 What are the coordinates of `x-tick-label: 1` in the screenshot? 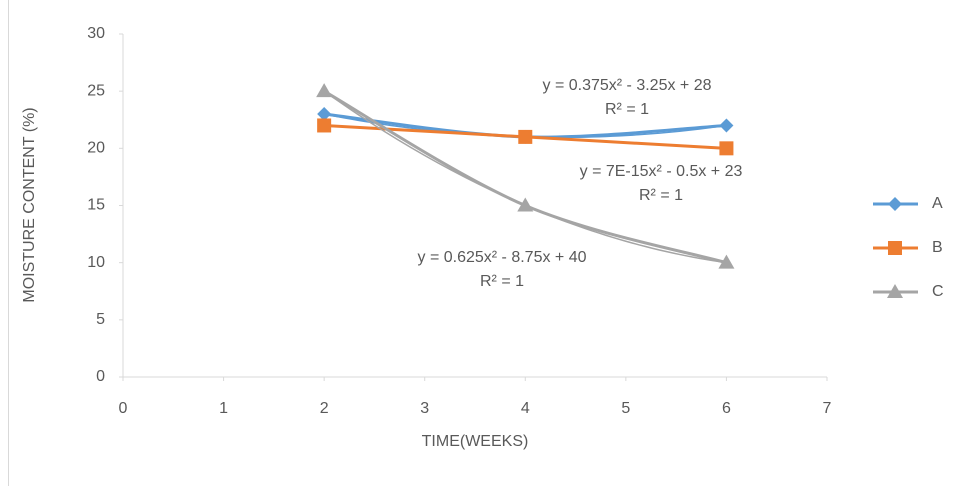 It's located at (223, 408).